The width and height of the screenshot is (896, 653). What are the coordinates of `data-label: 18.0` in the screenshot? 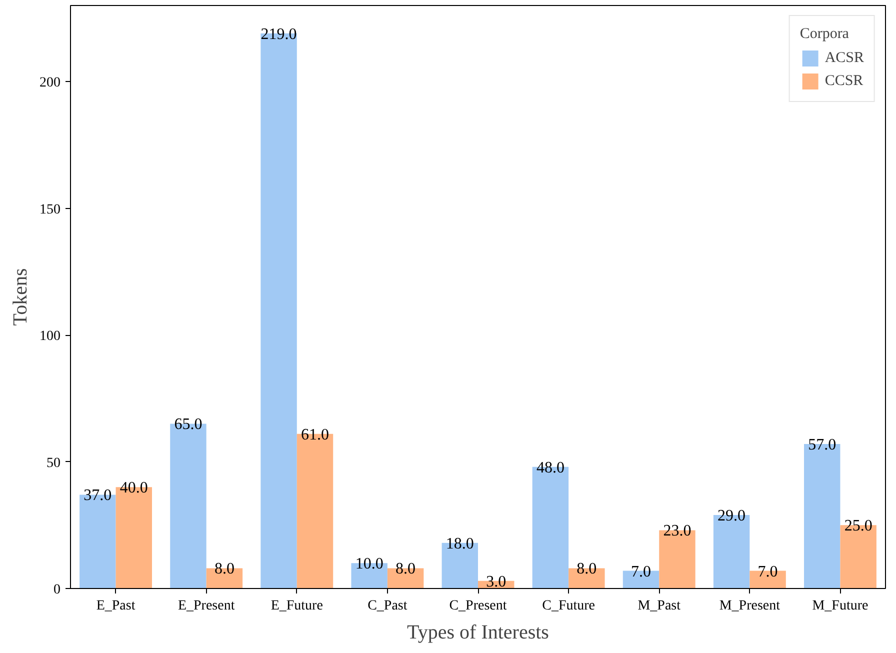 It's located at (460, 543).